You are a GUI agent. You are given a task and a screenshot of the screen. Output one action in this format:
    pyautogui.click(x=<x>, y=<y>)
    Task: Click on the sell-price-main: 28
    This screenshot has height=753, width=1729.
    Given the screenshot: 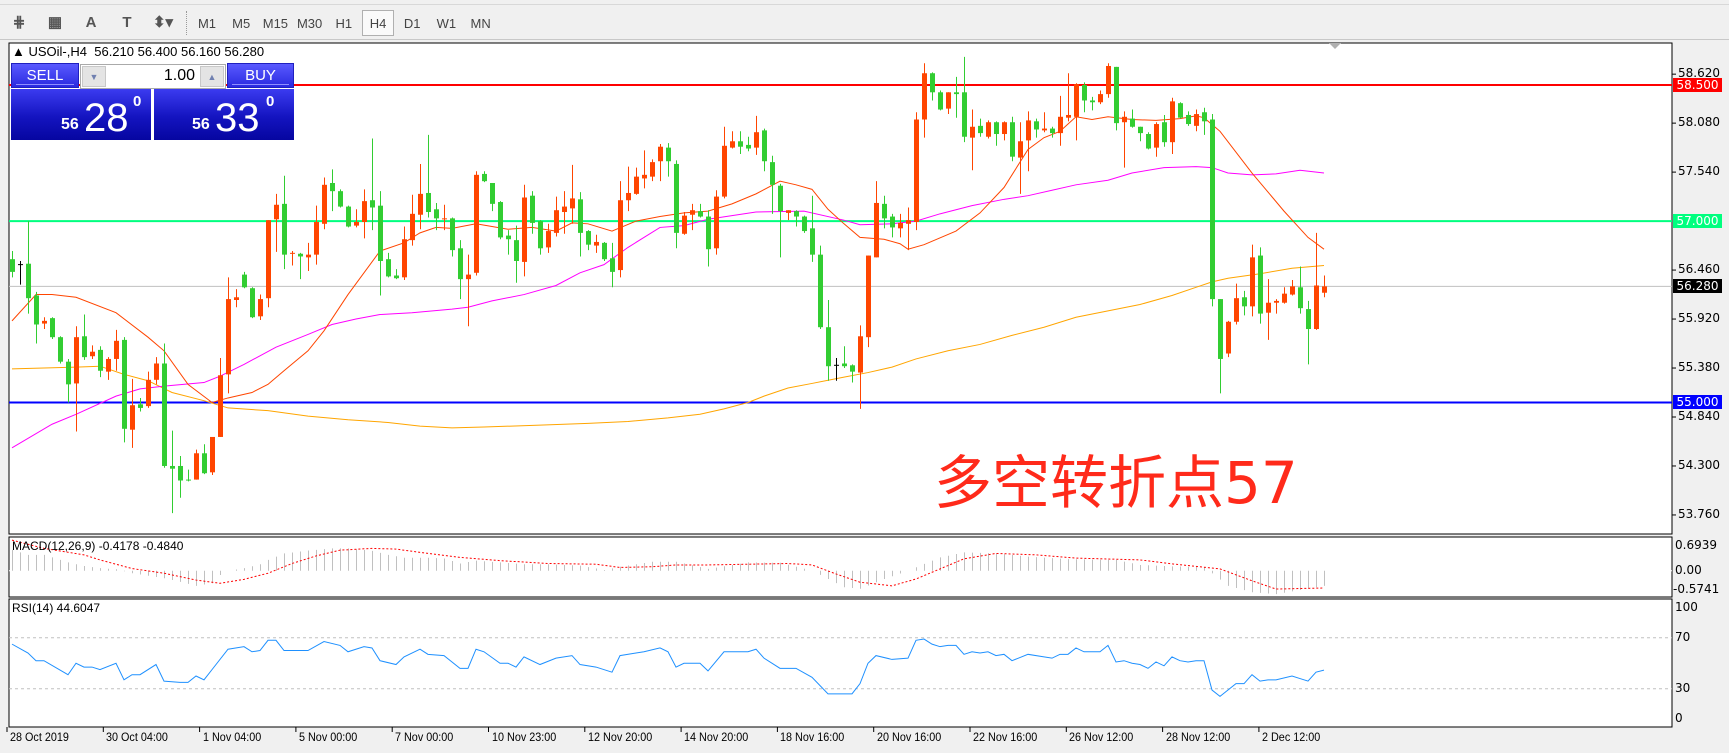 What is the action you would take?
    pyautogui.click(x=106, y=118)
    